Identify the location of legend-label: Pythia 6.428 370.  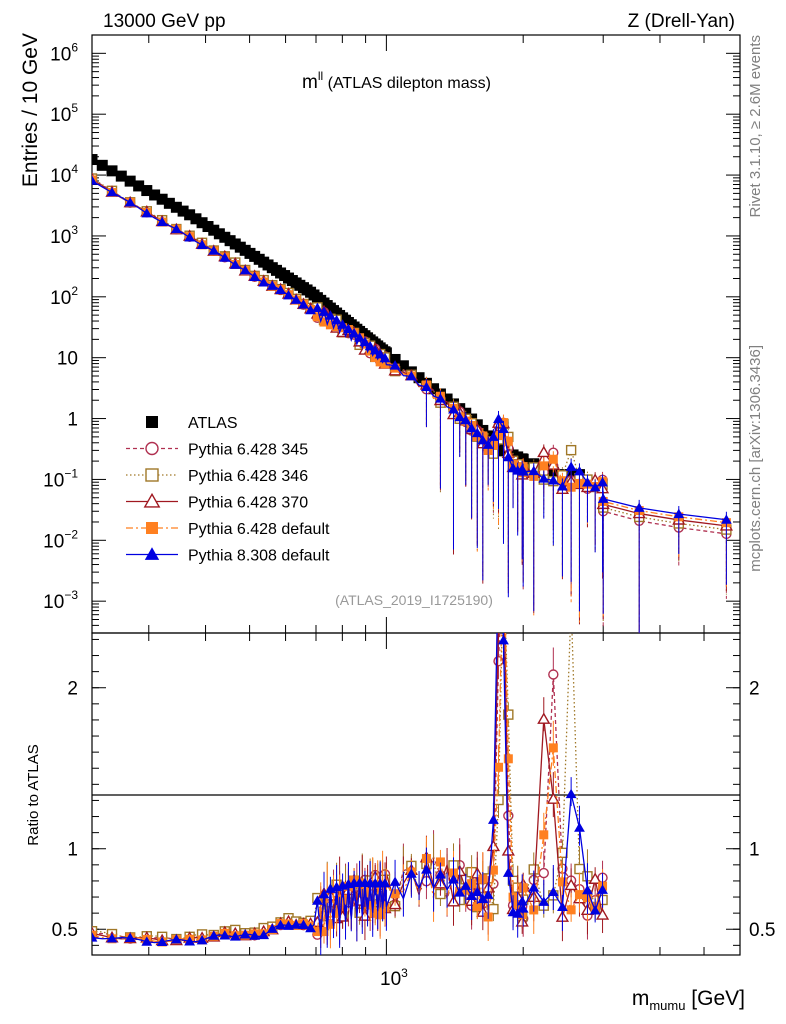
(248, 503).